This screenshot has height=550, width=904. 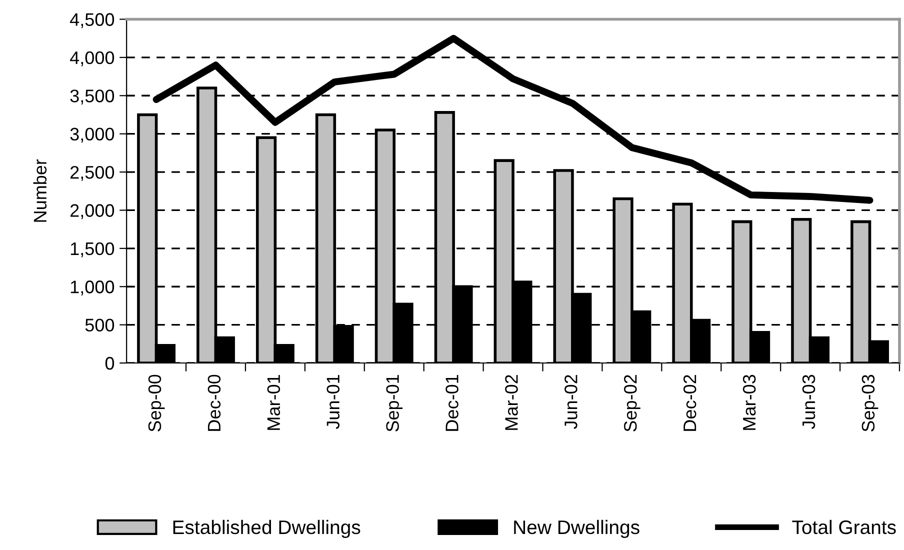 What do you see at coordinates (632, 403) in the screenshot?
I see `x-tick-label: Sep-02` at bounding box center [632, 403].